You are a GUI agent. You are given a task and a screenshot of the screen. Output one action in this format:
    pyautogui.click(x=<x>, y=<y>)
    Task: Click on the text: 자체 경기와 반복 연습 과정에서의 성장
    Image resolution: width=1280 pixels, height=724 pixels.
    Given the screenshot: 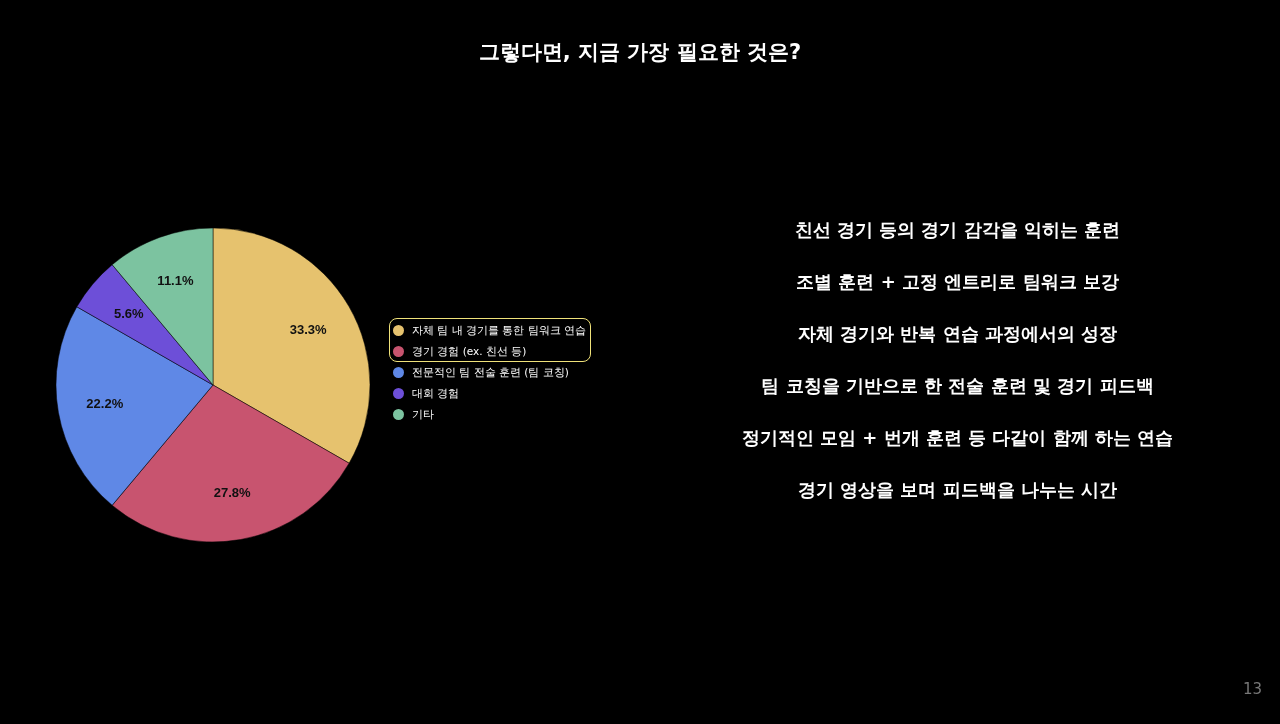 What is the action you would take?
    pyautogui.click(x=957, y=334)
    